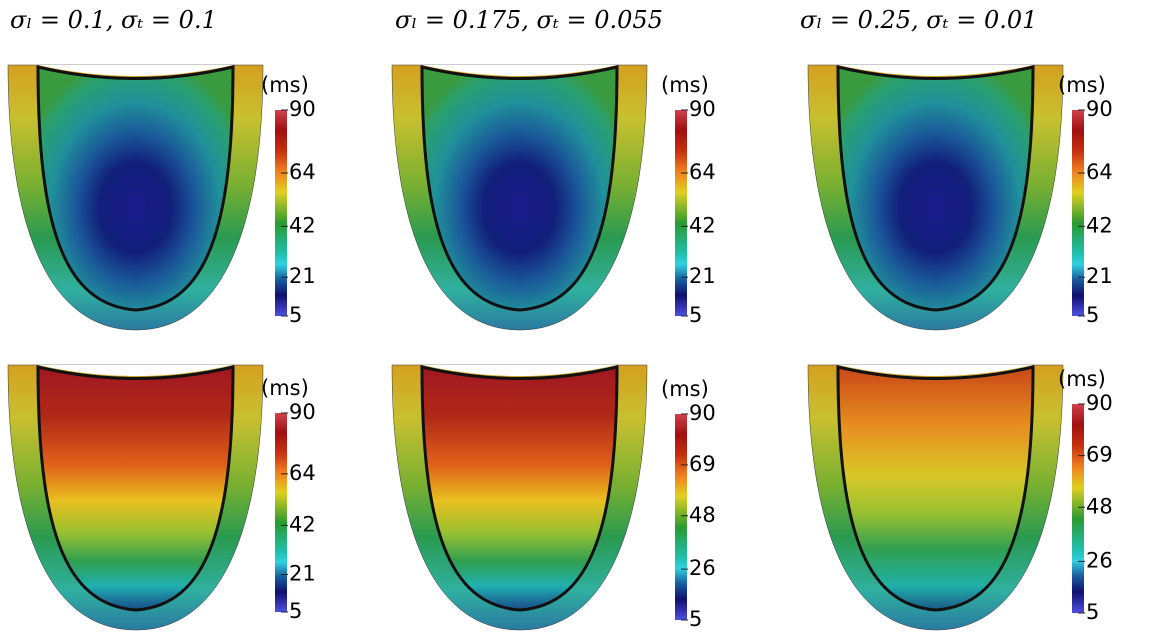 The image size is (1150, 639). I want to click on column-title: σₗ = 0.25, σₜ = 0.01, so click(918, 20).